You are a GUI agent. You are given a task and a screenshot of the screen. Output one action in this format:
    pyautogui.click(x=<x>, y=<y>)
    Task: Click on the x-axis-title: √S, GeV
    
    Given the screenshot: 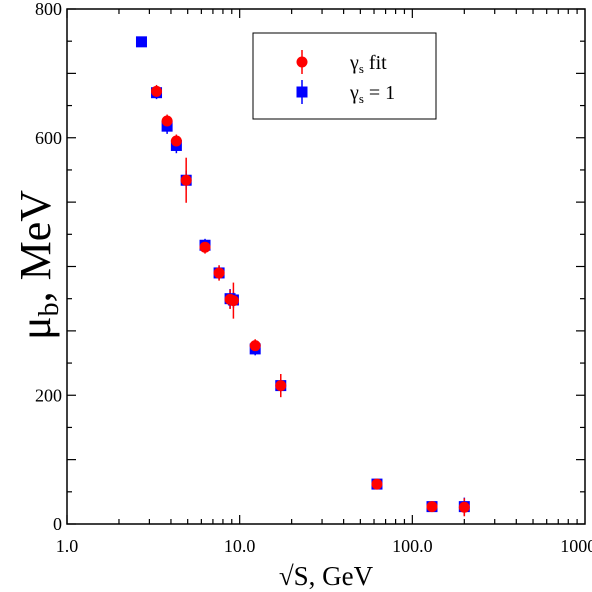 What is the action you would take?
    pyautogui.click(x=326, y=576)
    